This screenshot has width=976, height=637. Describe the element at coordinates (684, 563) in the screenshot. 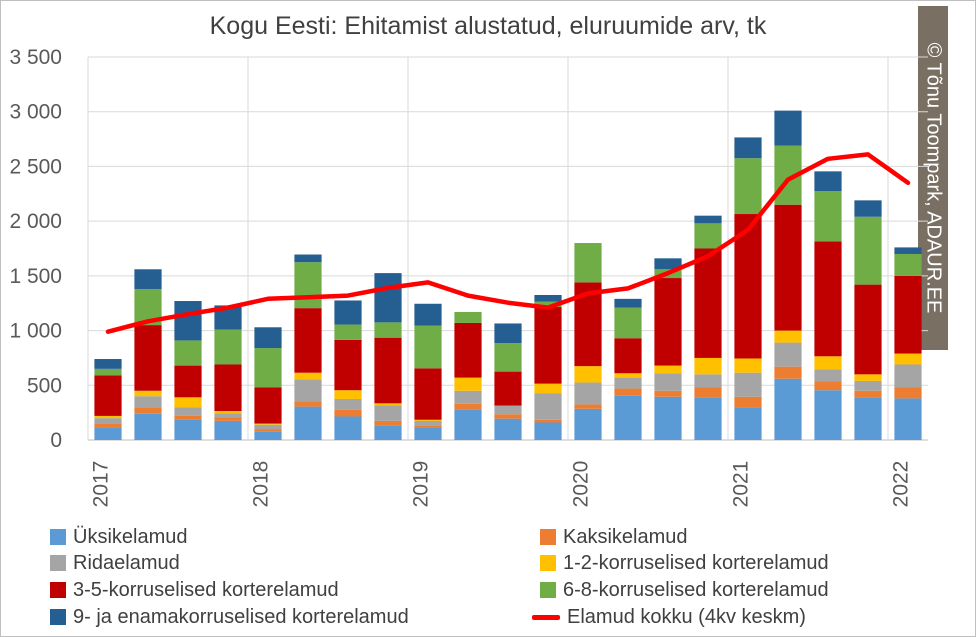

I see `legend-item-1-2-korruselised: 1-2-korruselised korterelamud` at that location.